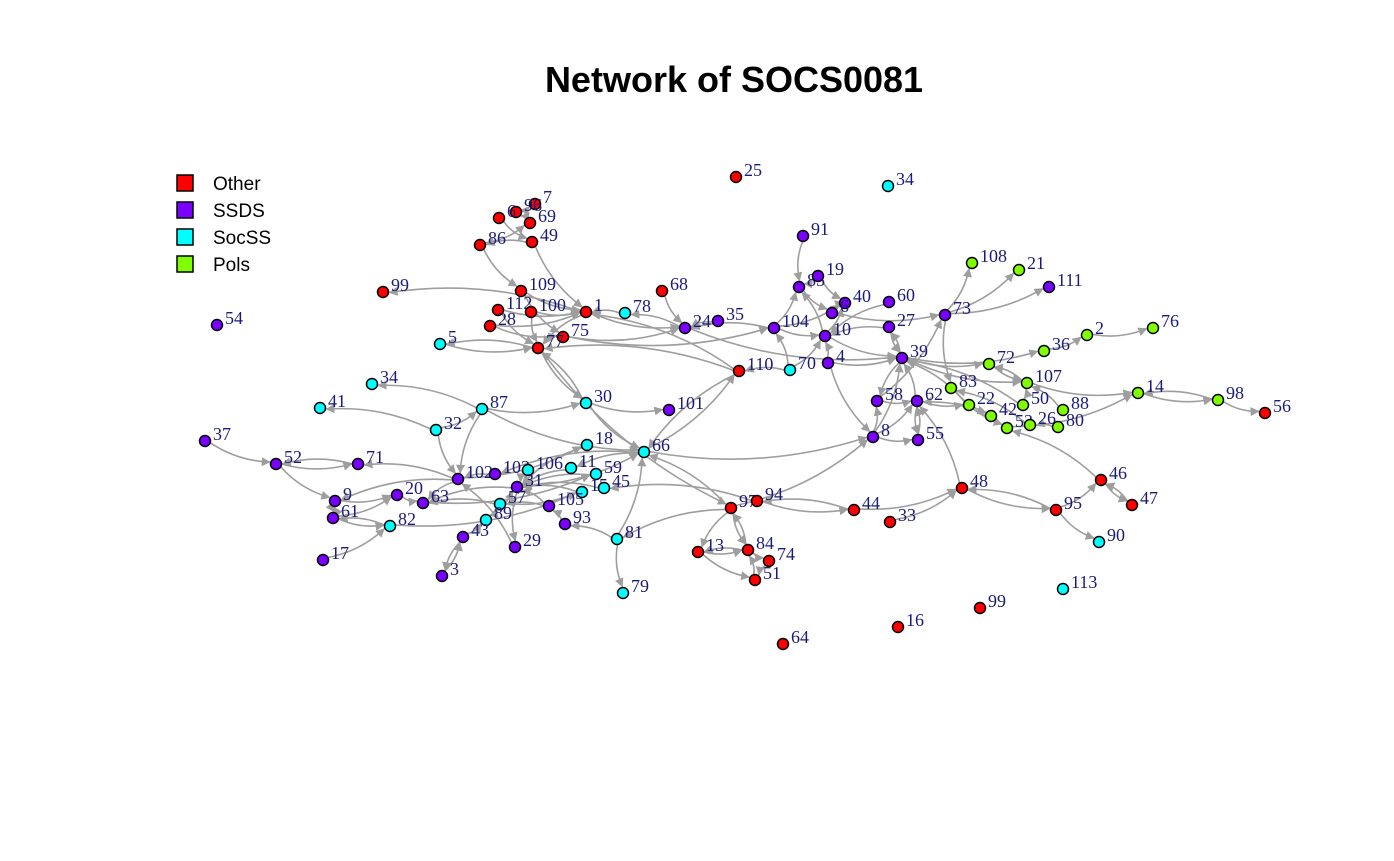  Describe the element at coordinates (222, 434) in the screenshot. I see `node-label-37: 37` at that location.